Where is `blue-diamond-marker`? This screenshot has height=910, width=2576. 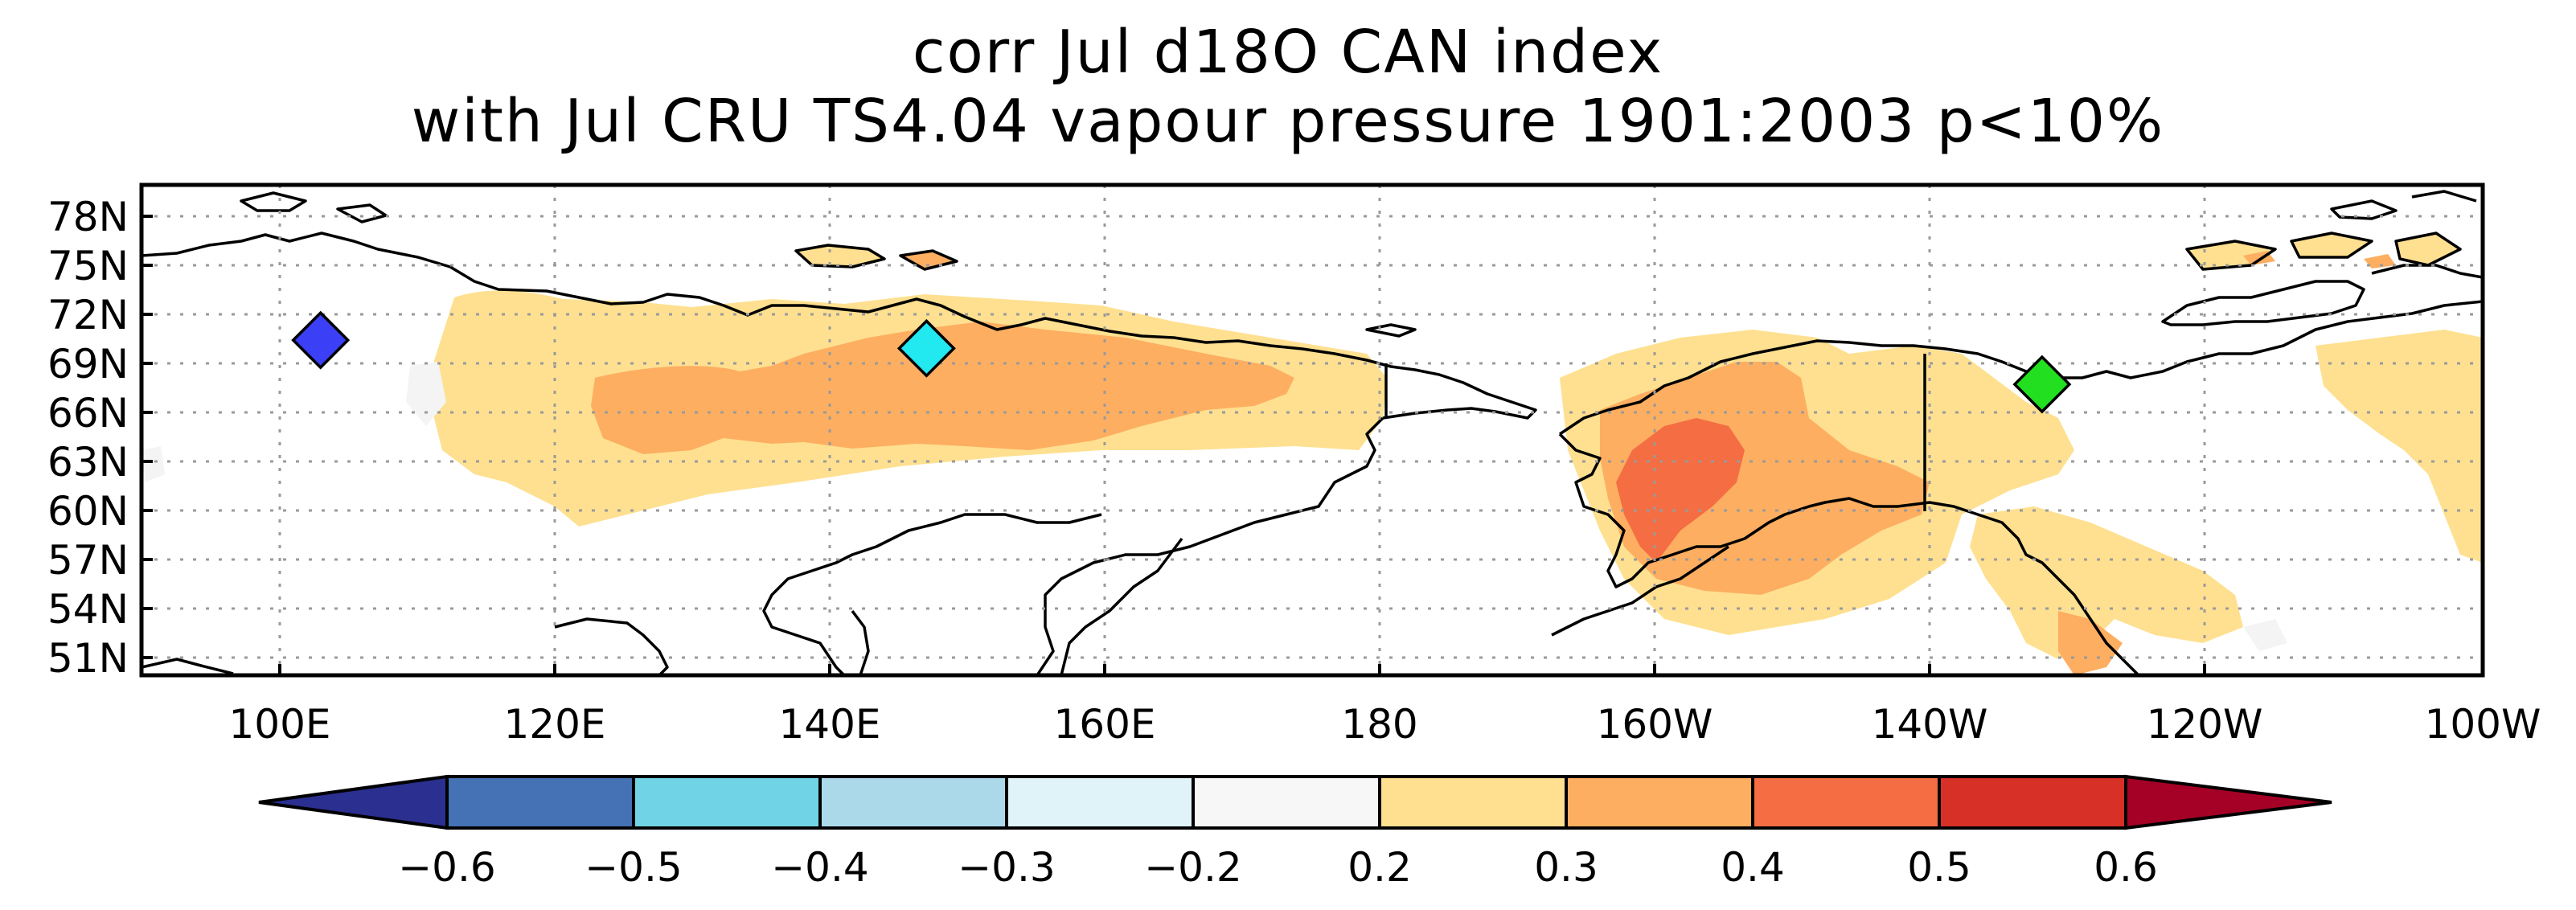
blue-diamond-marker is located at coordinates (321, 340).